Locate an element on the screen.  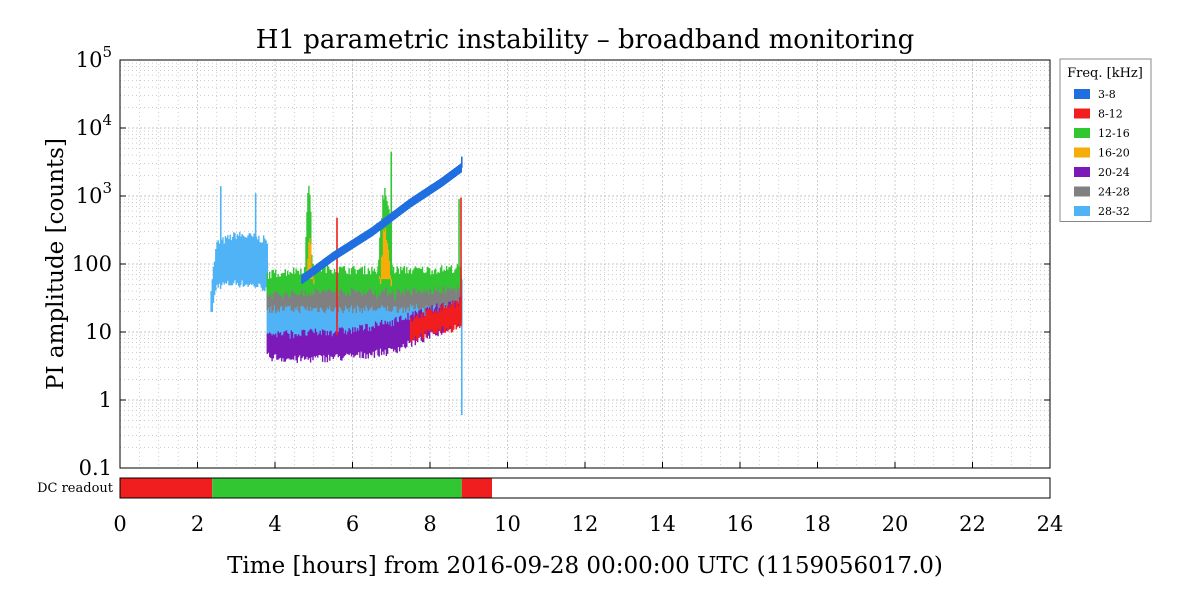
series-16-20-burst is located at coordinates (385, 257).